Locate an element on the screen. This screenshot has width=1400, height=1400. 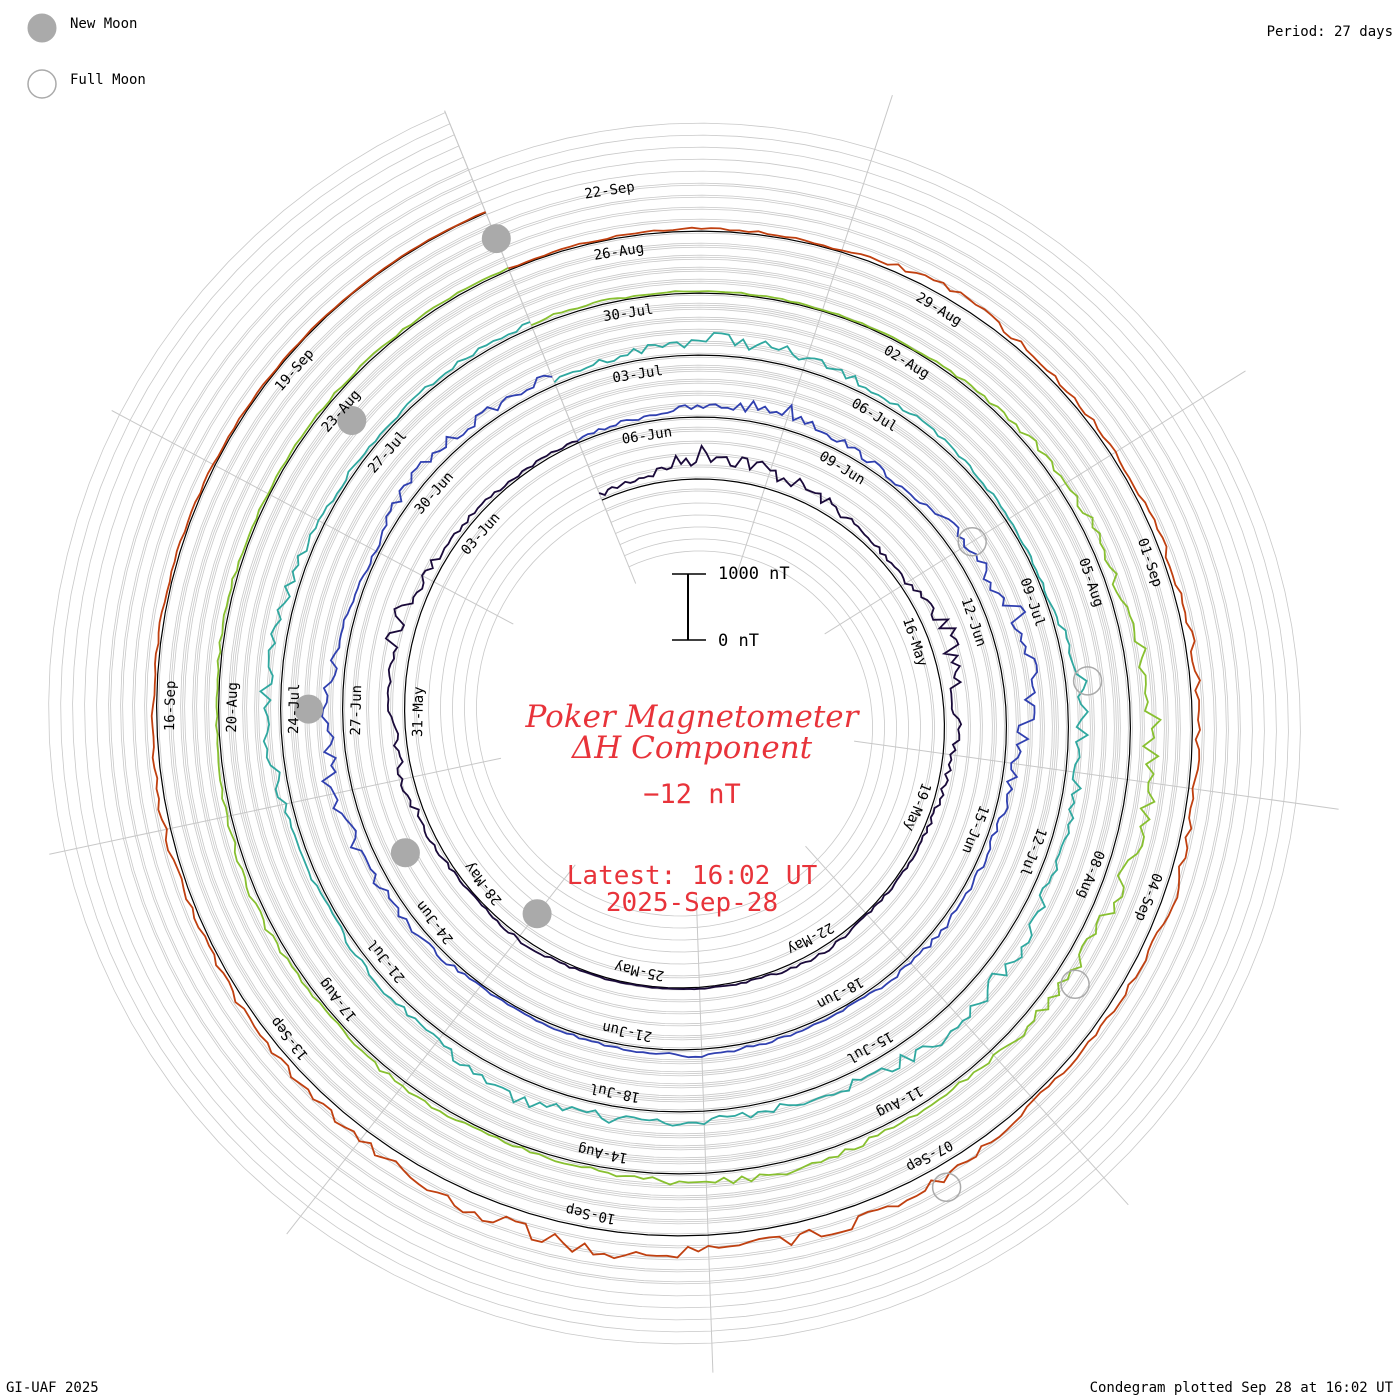
date-label: 08-Aug is located at coordinates (1090, 874).